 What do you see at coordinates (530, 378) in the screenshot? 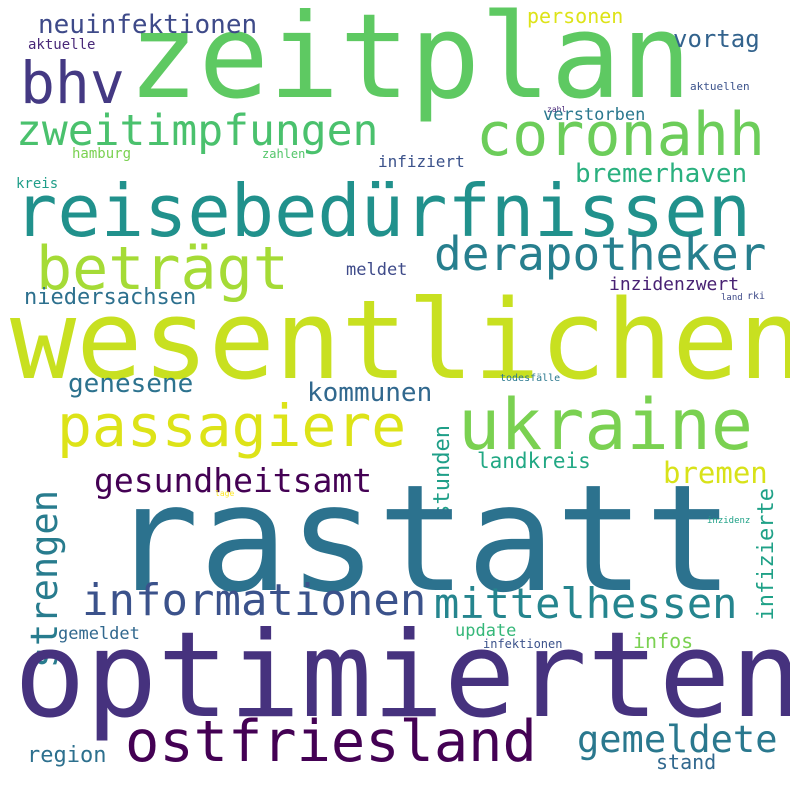
I see `word-todesfaelle: todesfälle` at bounding box center [530, 378].